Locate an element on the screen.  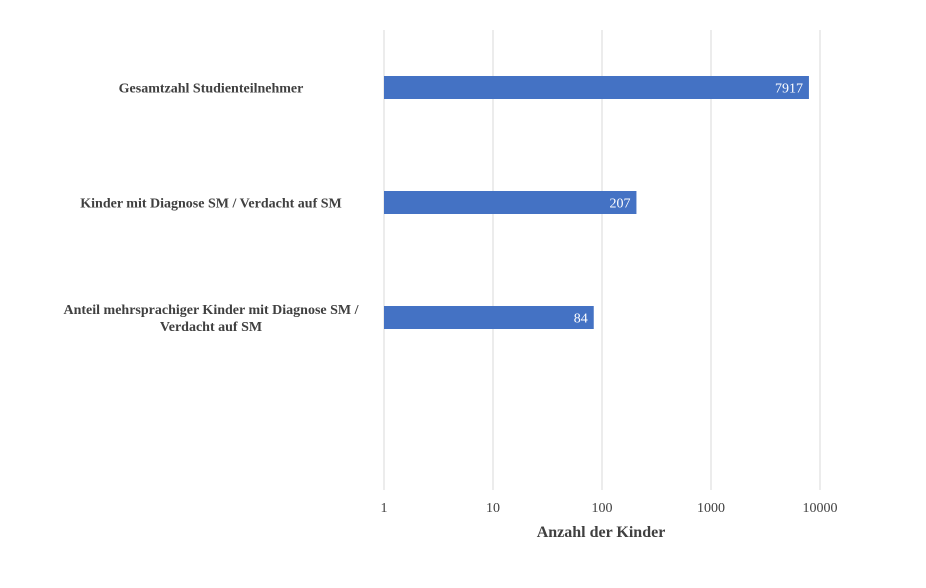
data-label: 7917 is located at coordinates (789, 89).